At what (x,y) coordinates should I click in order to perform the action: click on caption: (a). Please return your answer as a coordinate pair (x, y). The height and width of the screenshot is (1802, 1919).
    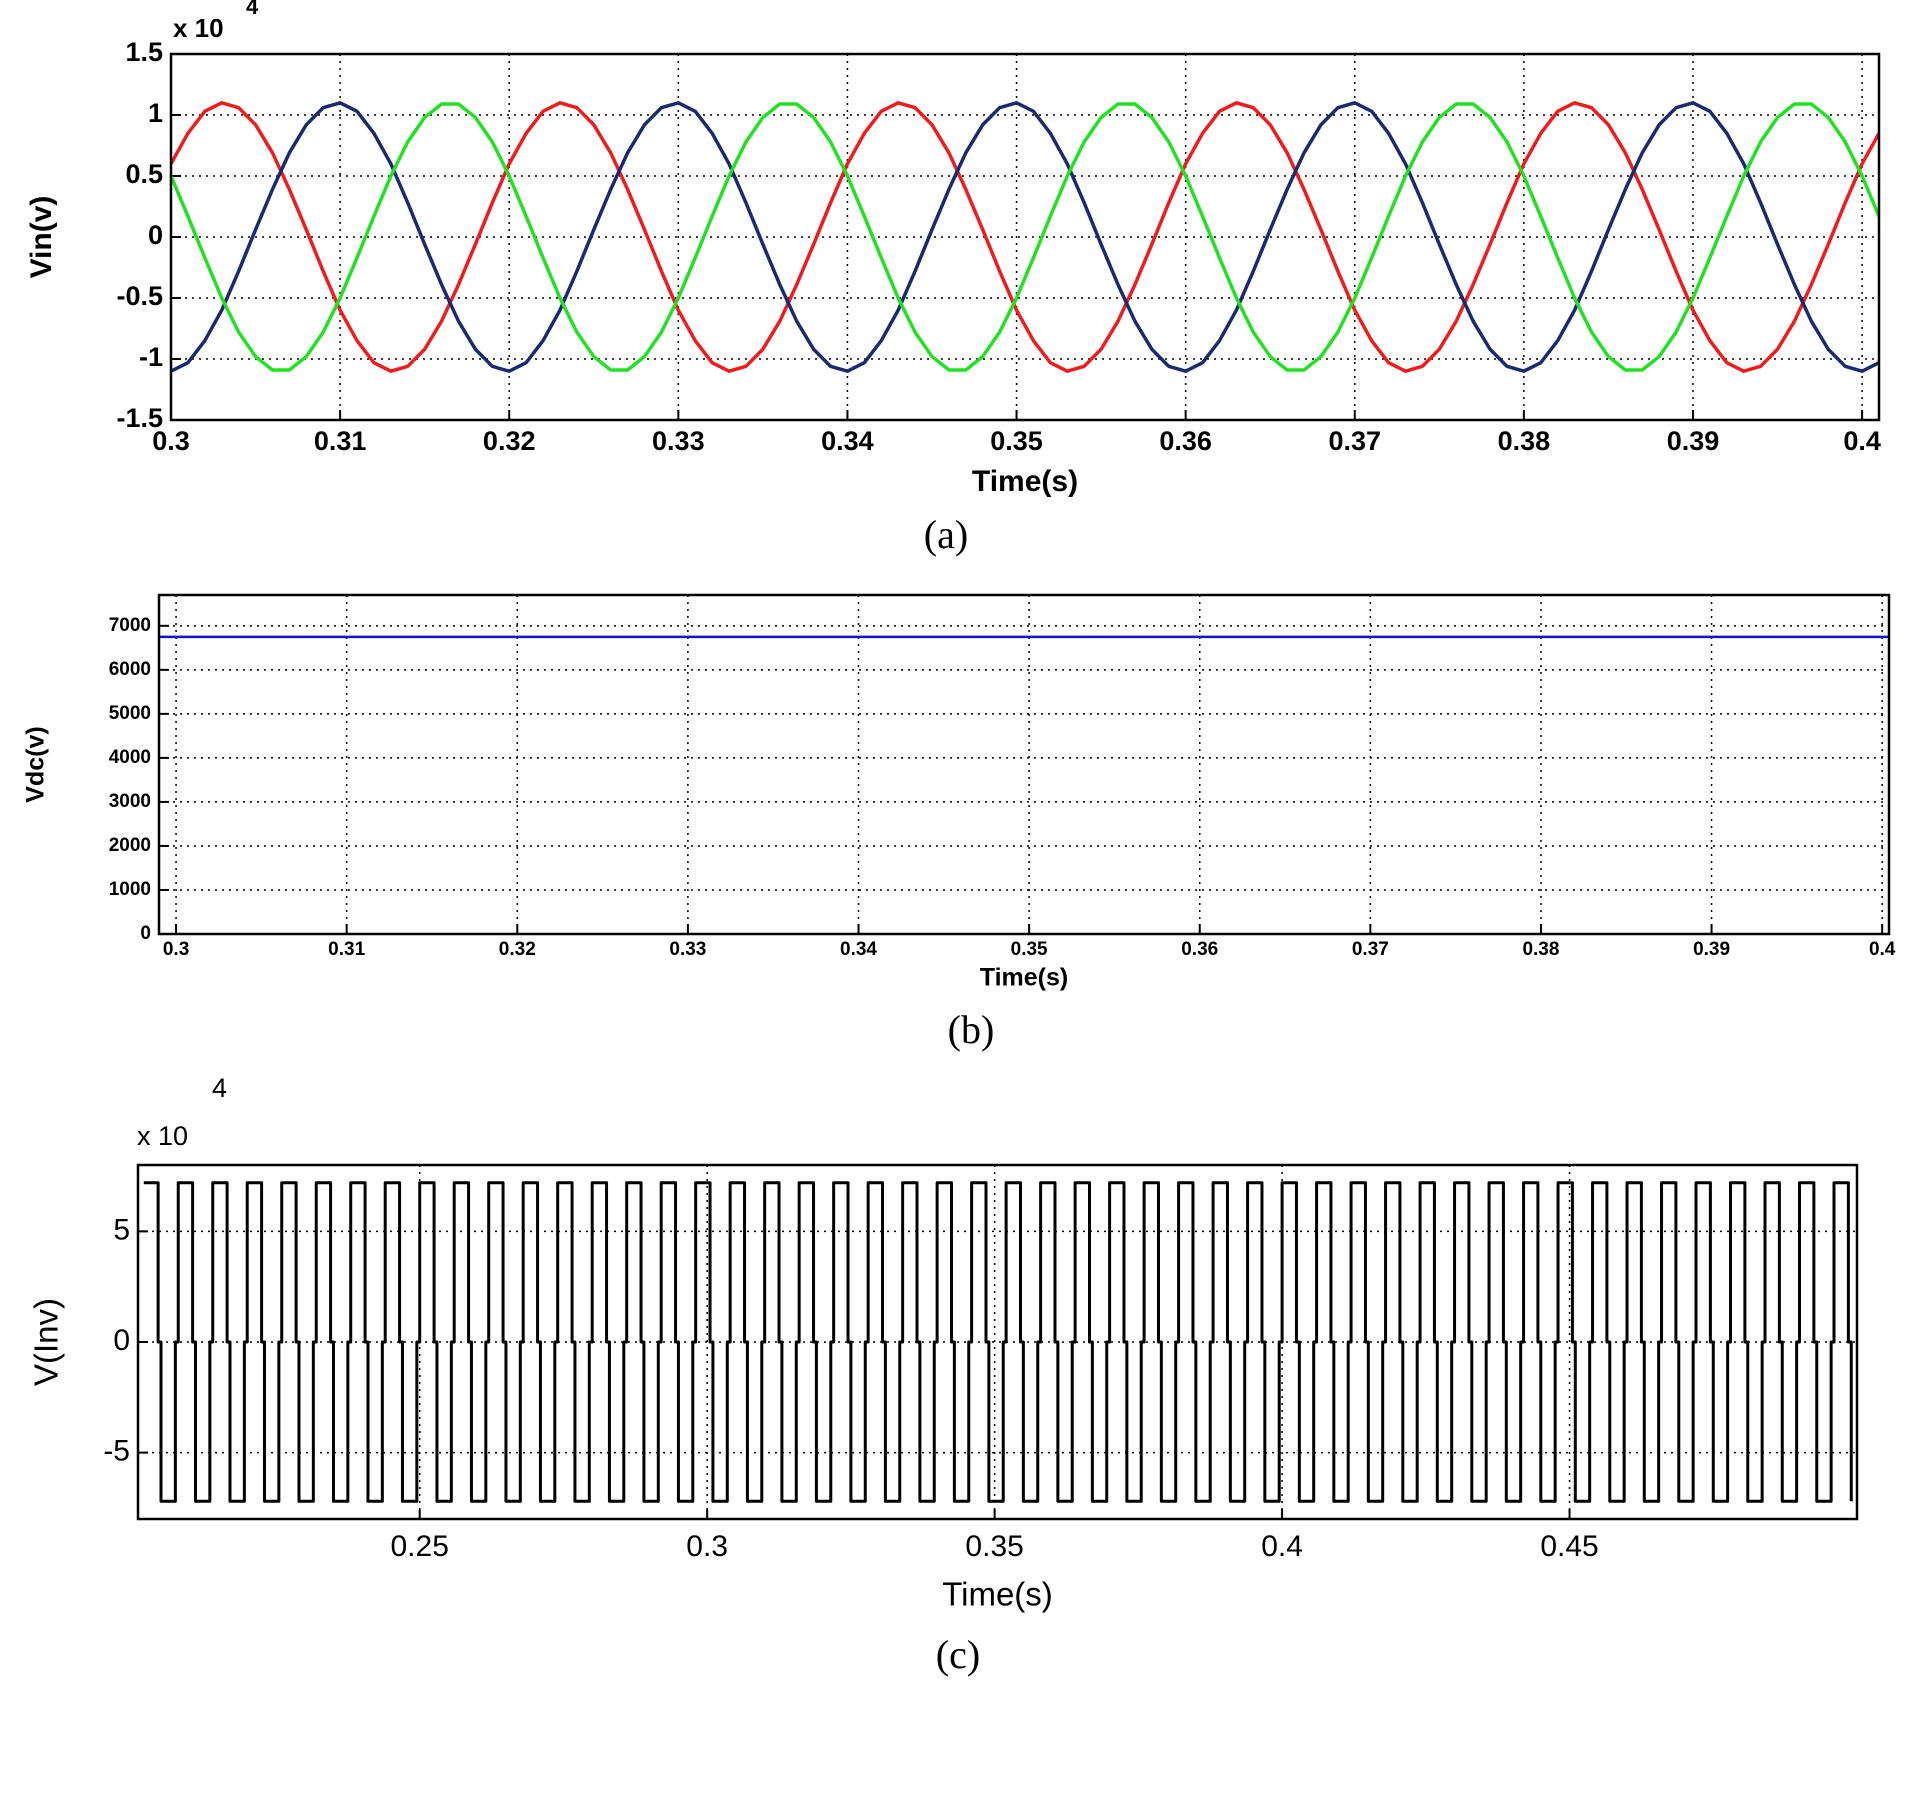
    Looking at the image, I should click on (946, 534).